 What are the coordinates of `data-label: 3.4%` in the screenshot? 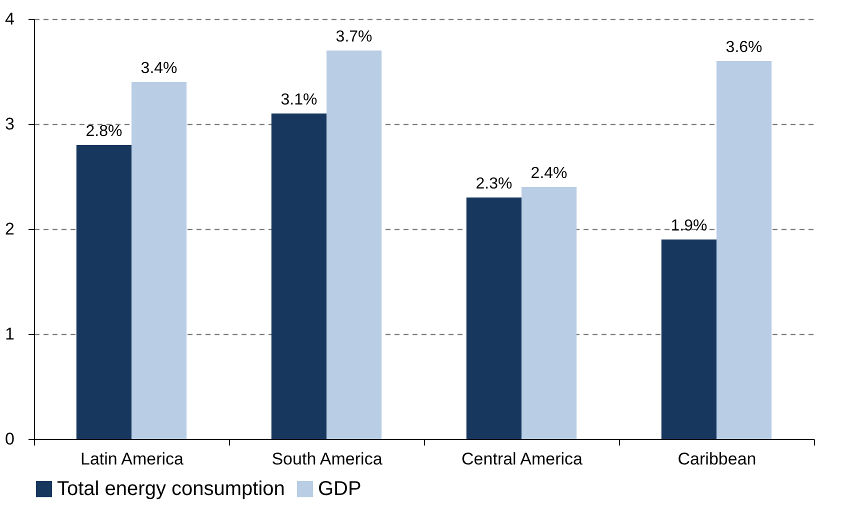 It's located at (159, 68).